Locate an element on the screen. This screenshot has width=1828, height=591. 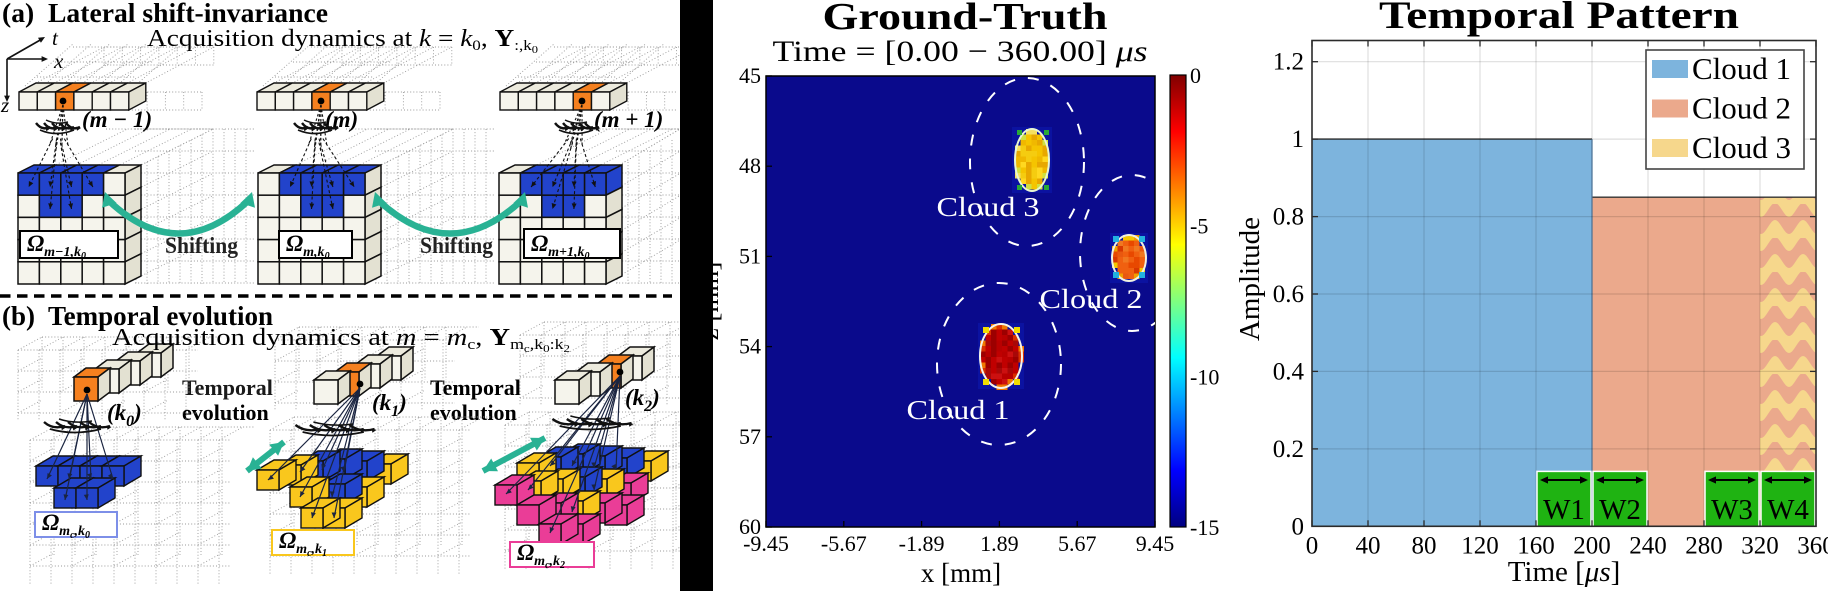
svg-text: 60 is located at coordinates (750, 526).